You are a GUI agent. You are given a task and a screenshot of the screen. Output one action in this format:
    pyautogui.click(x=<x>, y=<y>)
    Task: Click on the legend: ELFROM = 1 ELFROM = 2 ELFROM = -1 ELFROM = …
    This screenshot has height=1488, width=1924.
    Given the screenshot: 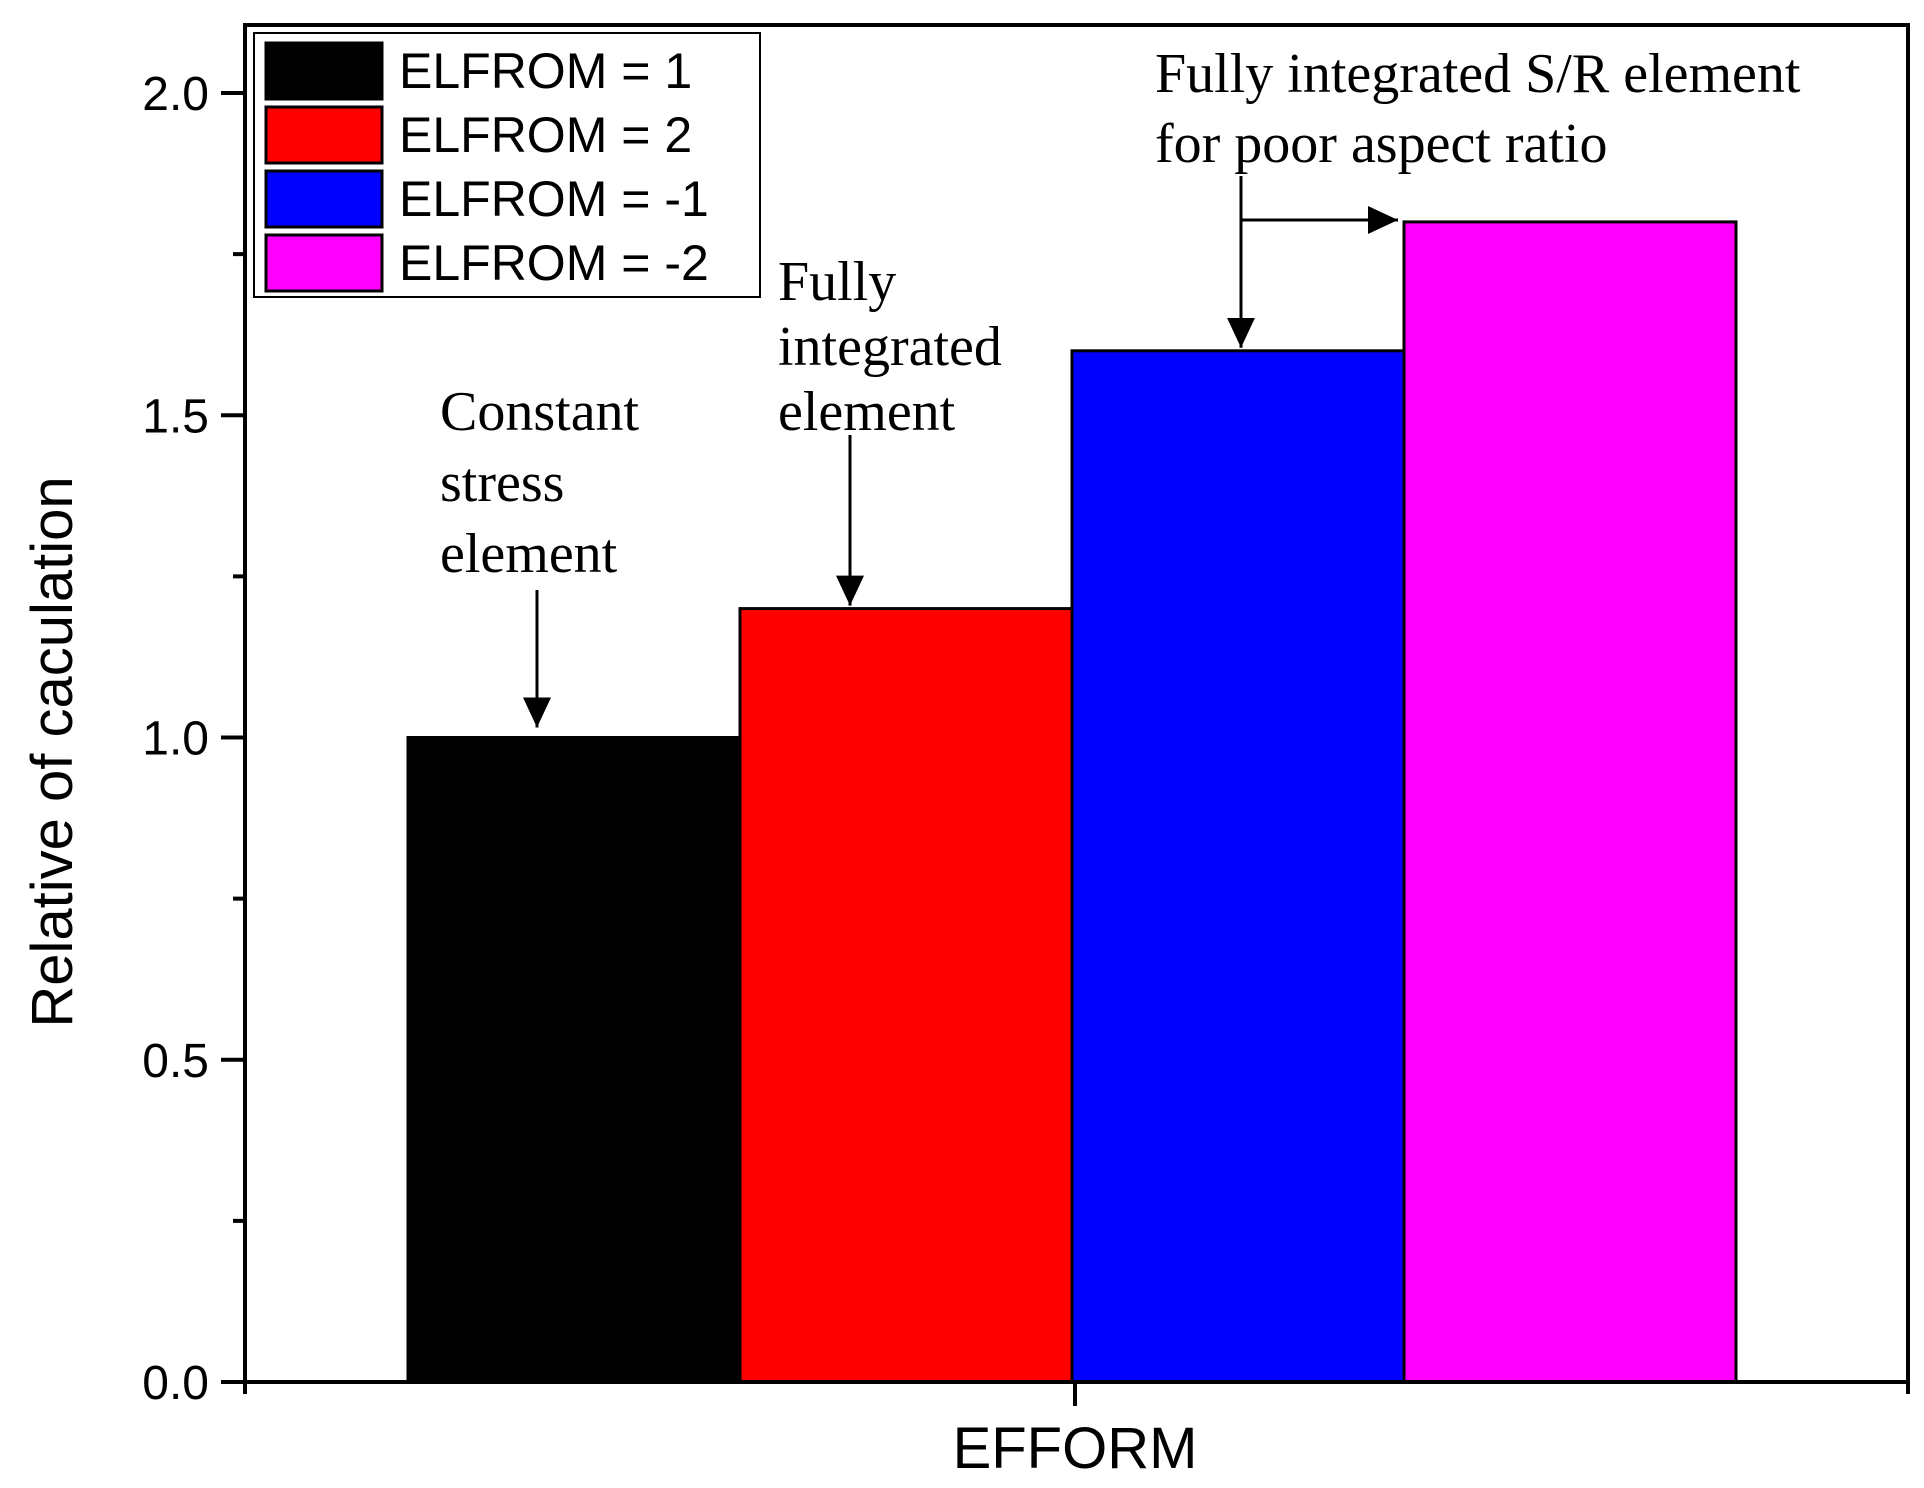 What is the action you would take?
    pyautogui.click(x=507, y=165)
    